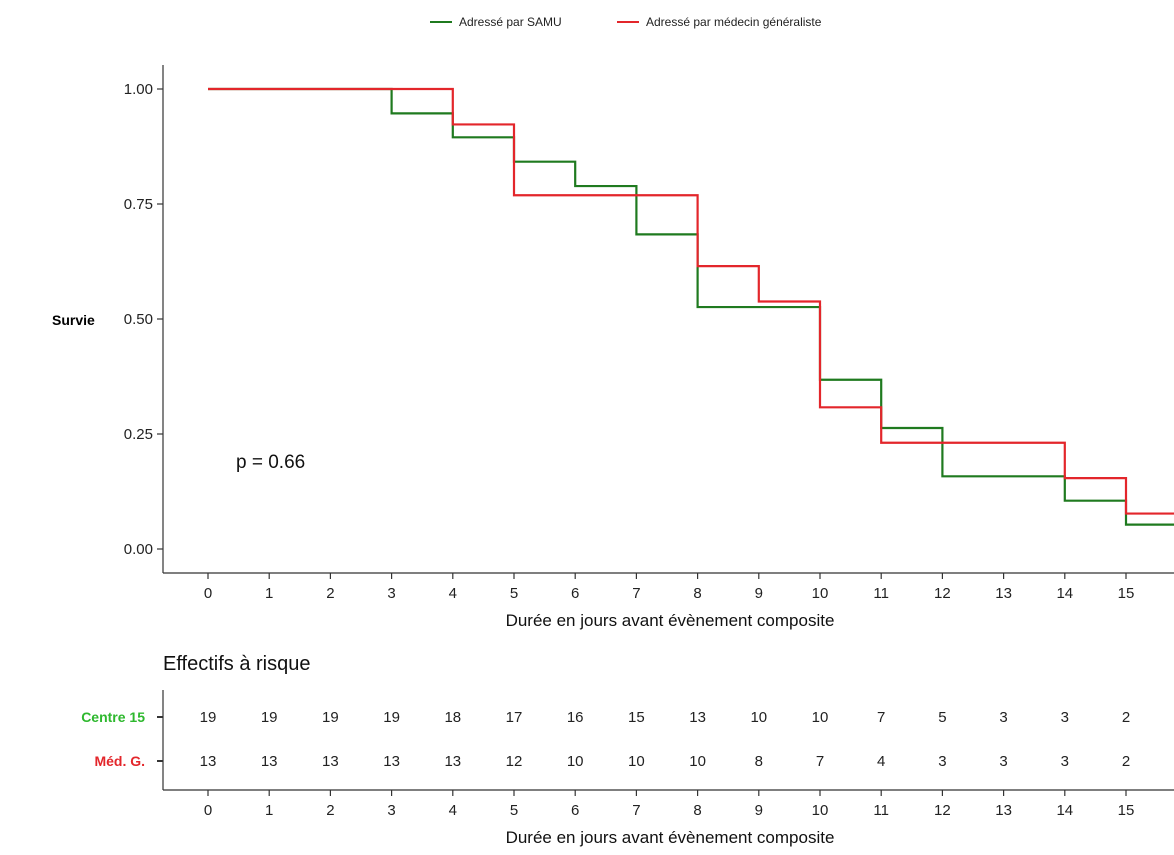  I want to click on x-axis-label: Durée en jours avant évènement composite, so click(670, 620).